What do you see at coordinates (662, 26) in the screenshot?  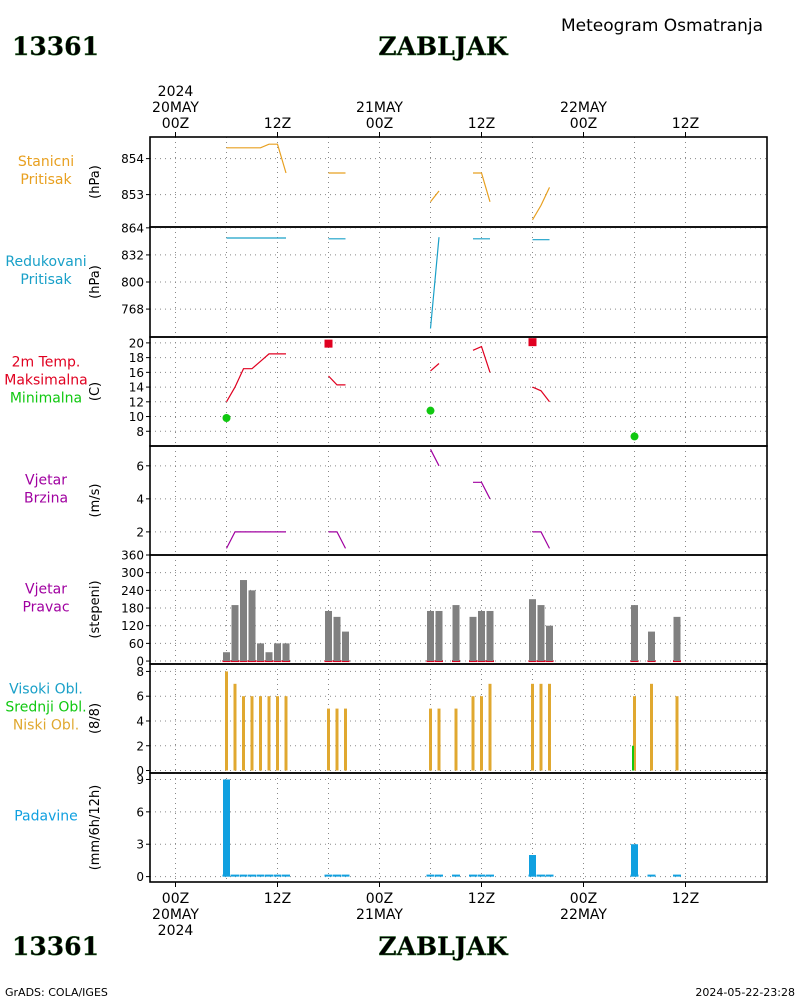 I see `product-title: Meteogram Osmatranja` at bounding box center [662, 26].